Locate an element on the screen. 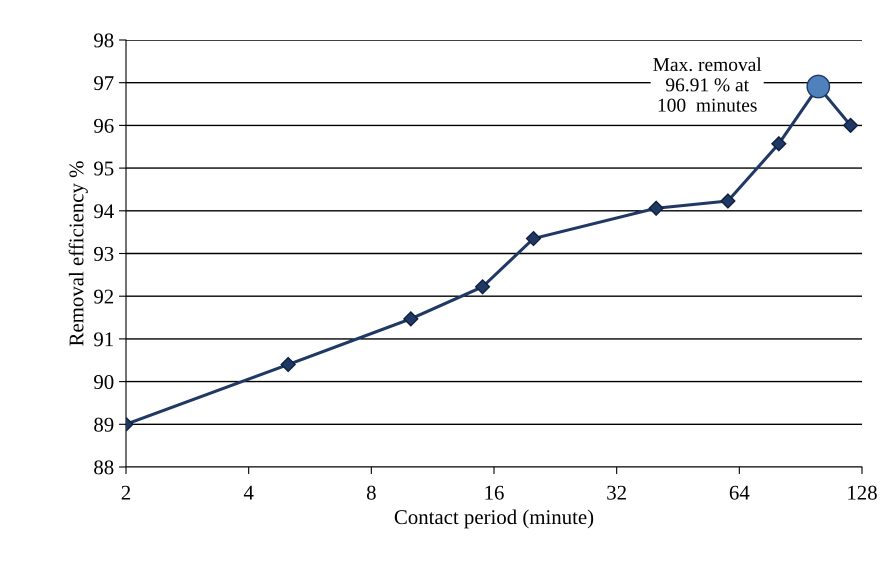 Image resolution: width=893 pixels, height=561 pixels. annotation: Max. removal 96.91 % at 100 minutes is located at coordinates (707, 84).